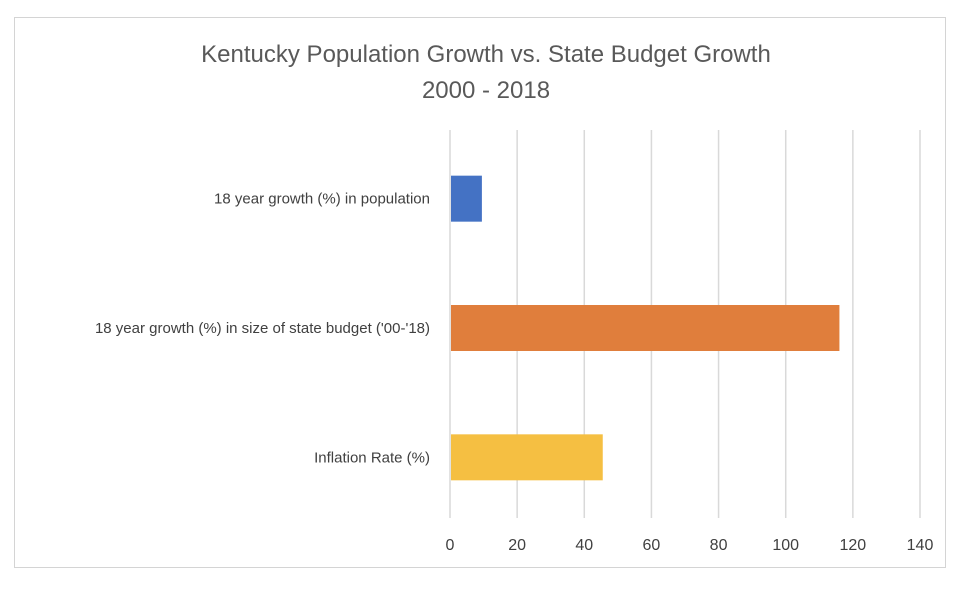 This screenshot has height=590, width=980. Describe the element at coordinates (450, 545) in the screenshot. I see `x-tick-label: 0` at that location.